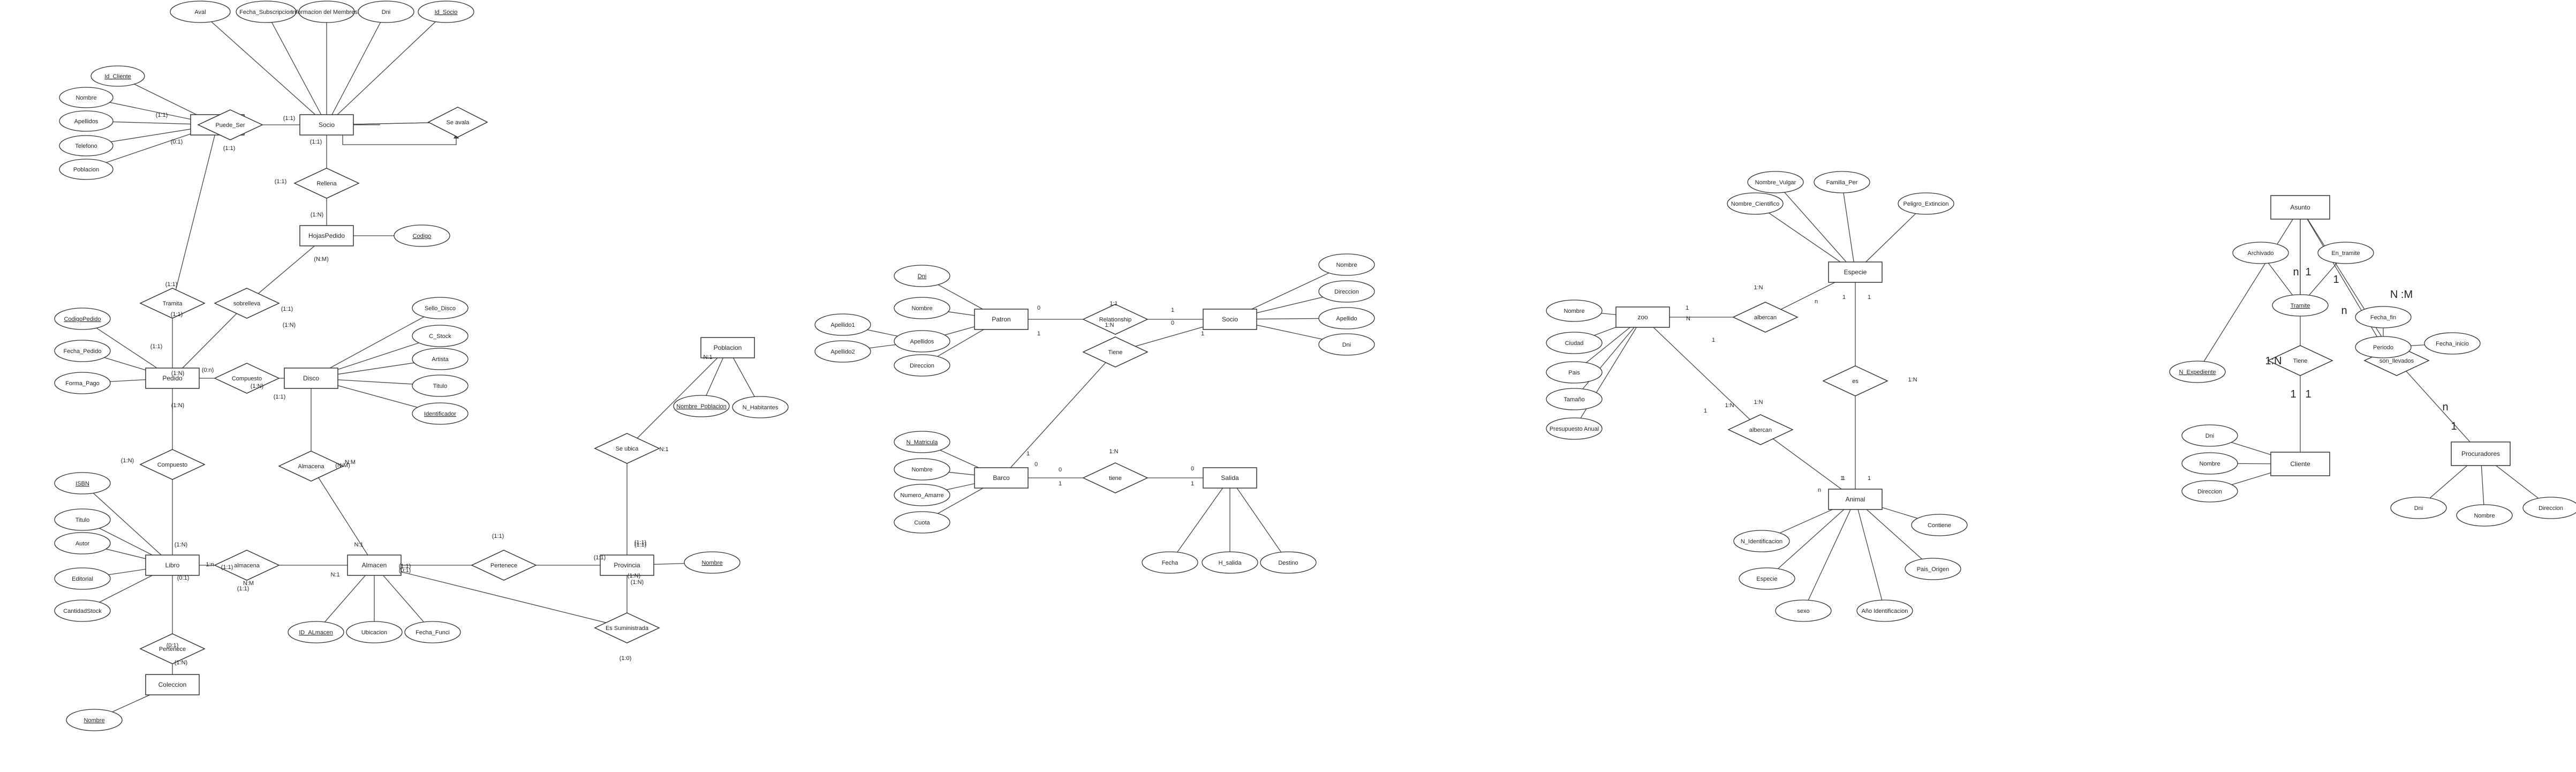  What do you see at coordinates (1574, 428) in the screenshot?
I see `attribute-ellipse: Presupuesto Anual` at bounding box center [1574, 428].